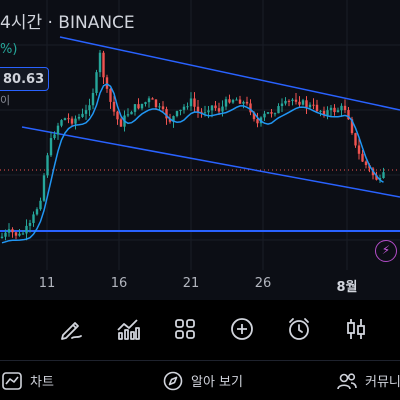 This screenshot has height=400, width=400. I want to click on x-tick-label: 21, so click(191, 283).